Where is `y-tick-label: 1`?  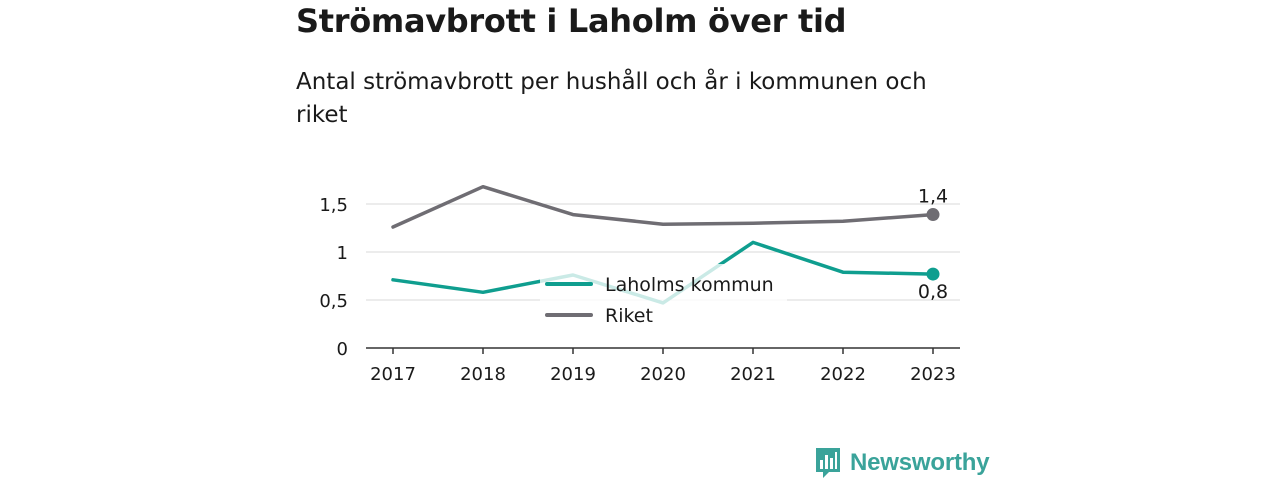 y-tick-label: 1 is located at coordinates (342, 253).